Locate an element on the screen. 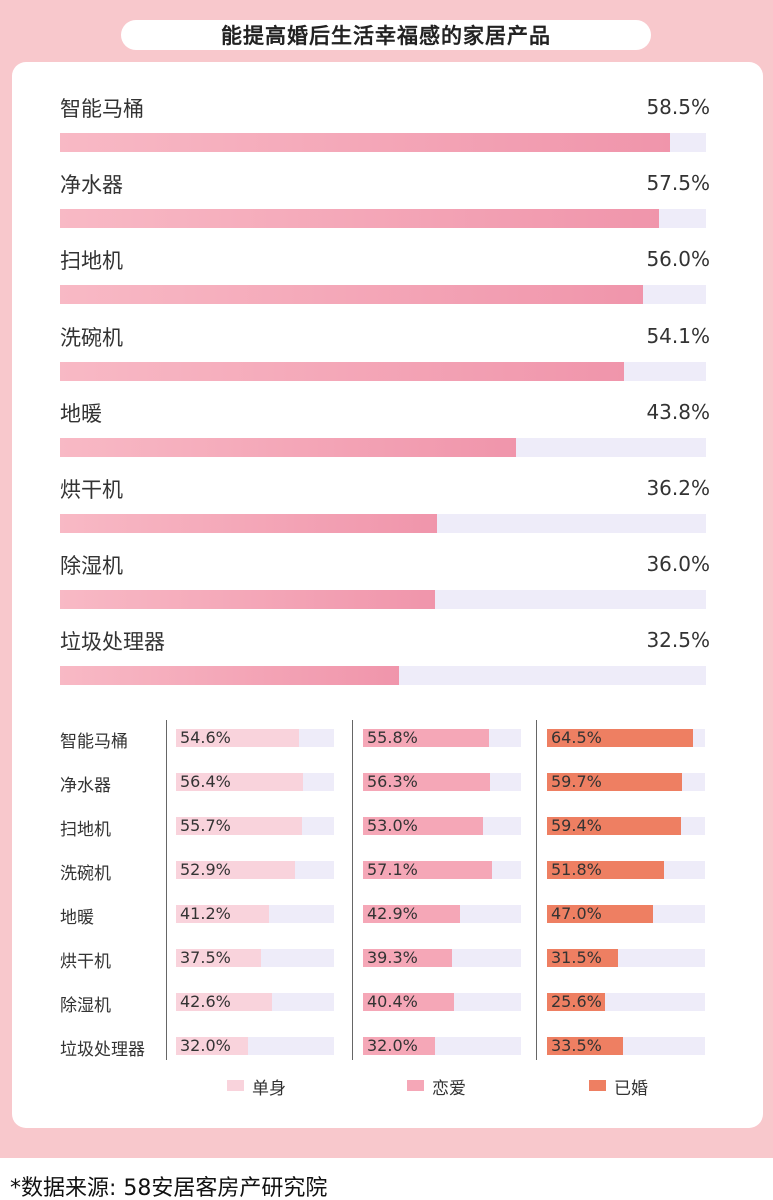 The width and height of the screenshot is (773, 1200). bar-track: 53.0% is located at coordinates (442, 825).